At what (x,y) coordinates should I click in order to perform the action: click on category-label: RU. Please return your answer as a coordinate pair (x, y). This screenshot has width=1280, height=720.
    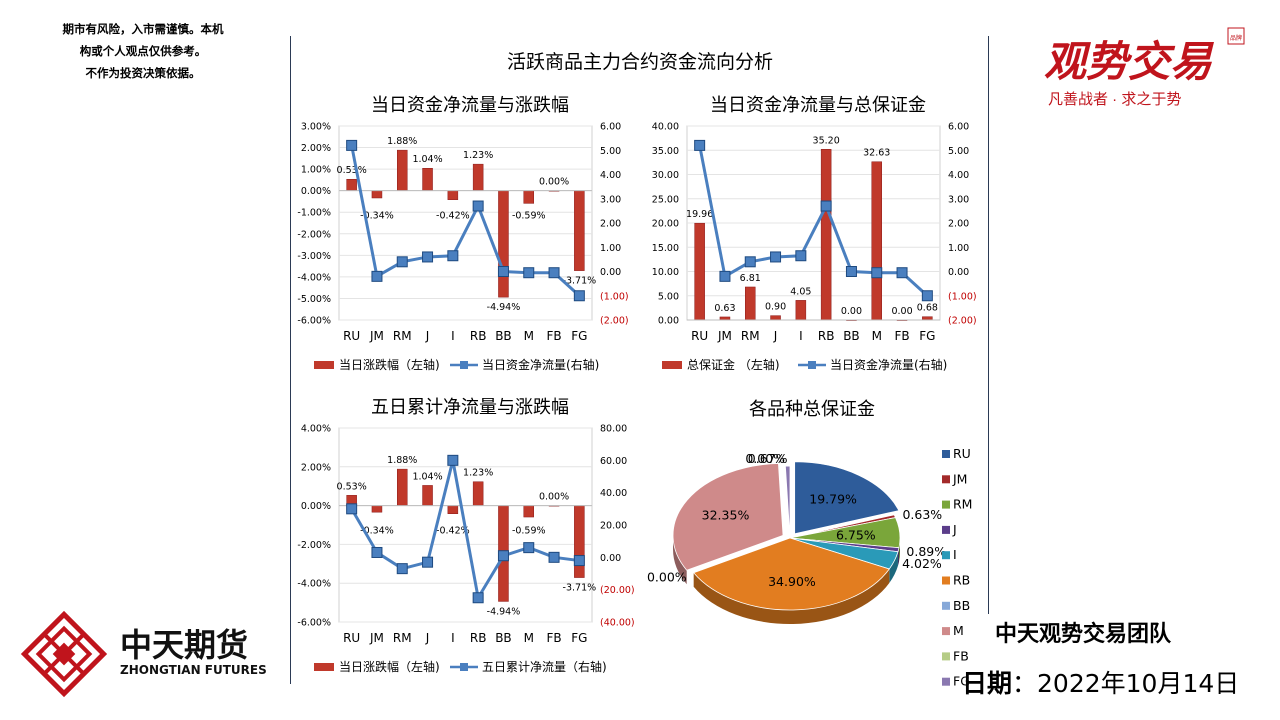
    Looking at the image, I should click on (351, 336).